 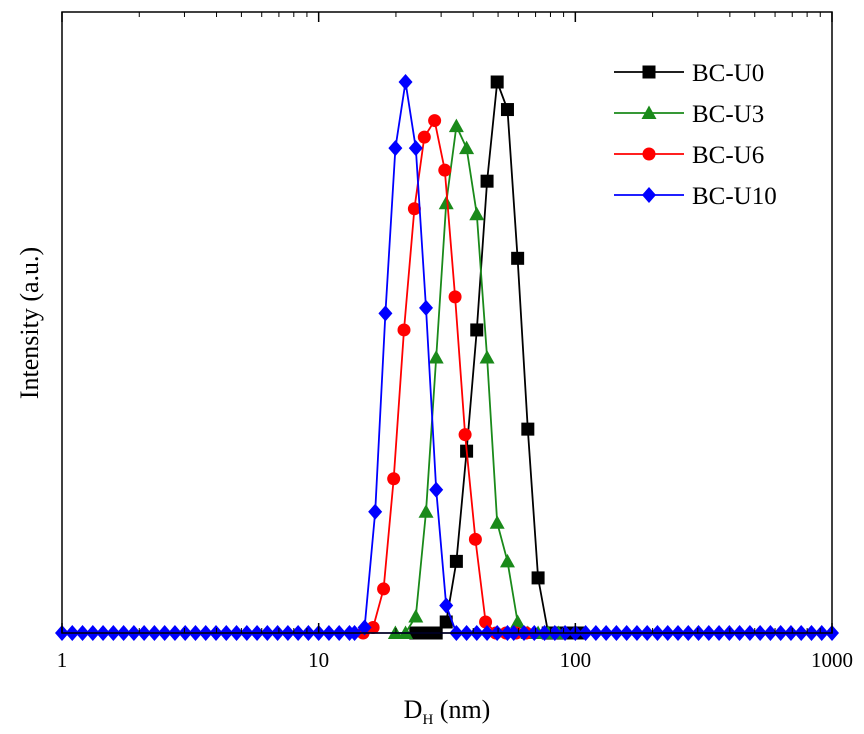 I want to click on legend-marker-bc-u0, so click(x=649, y=72).